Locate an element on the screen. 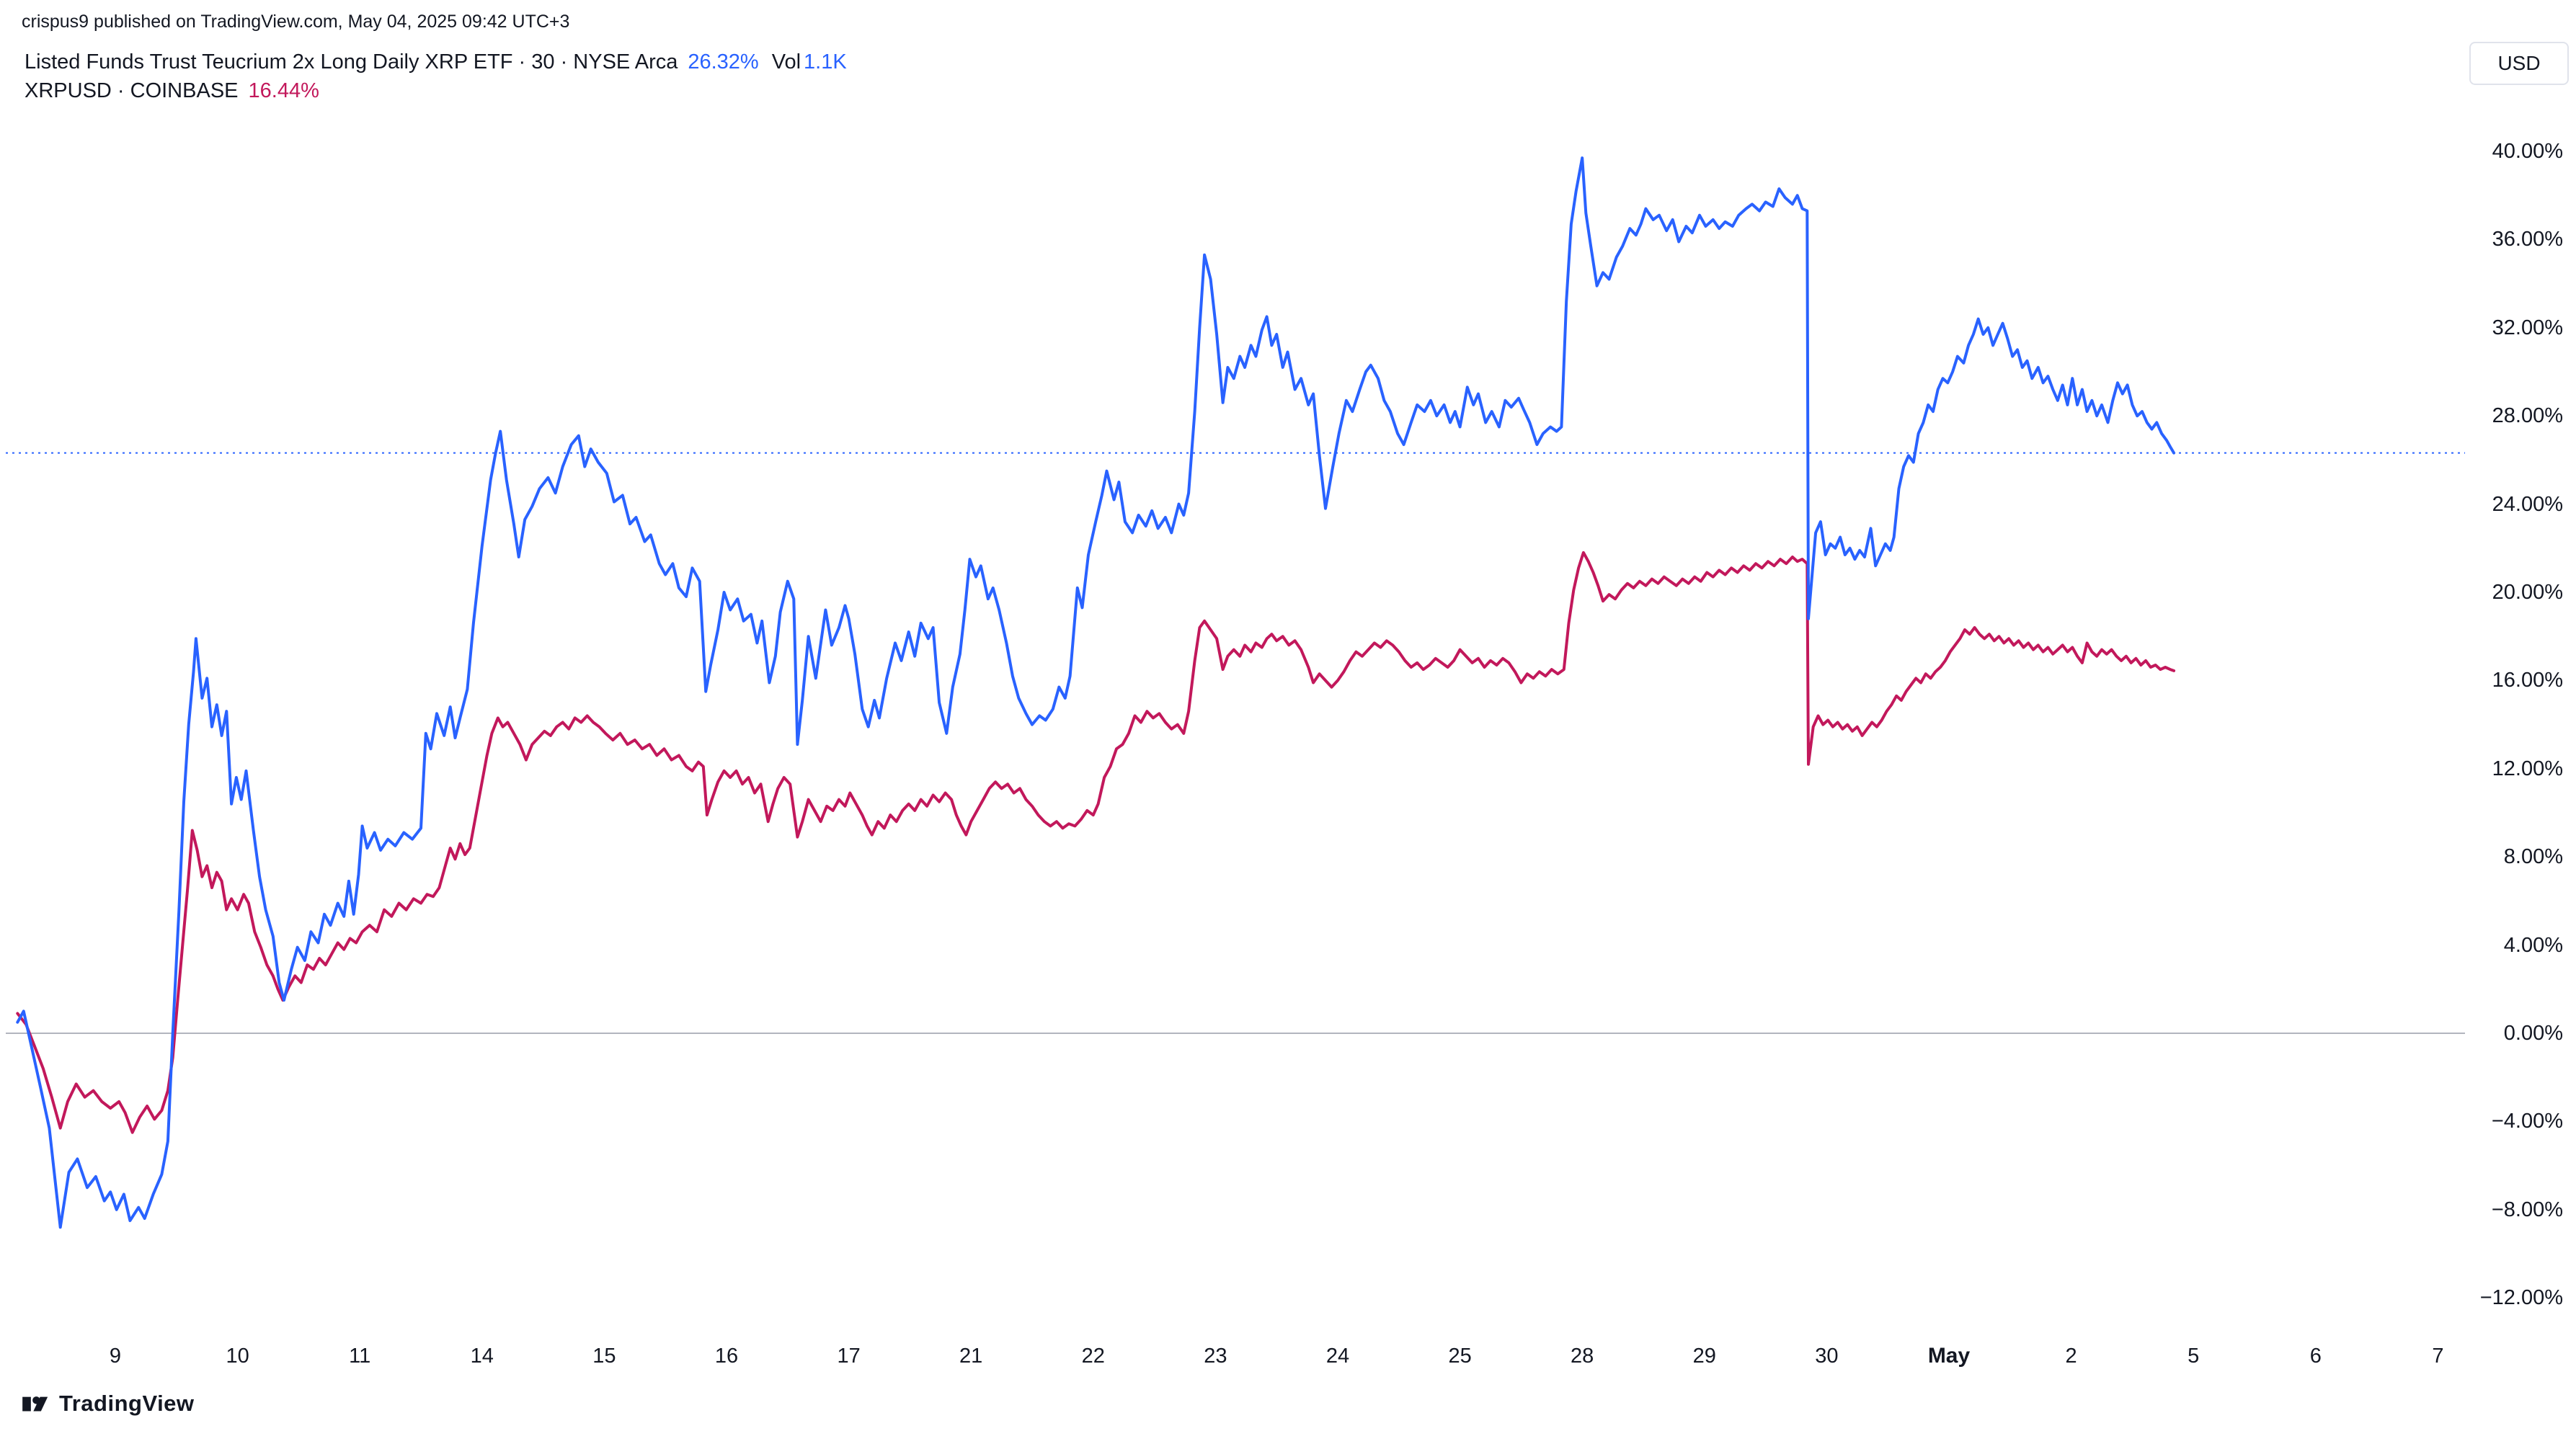 The image size is (2576, 1431). time-axis-label: 22 is located at coordinates (1093, 1357).